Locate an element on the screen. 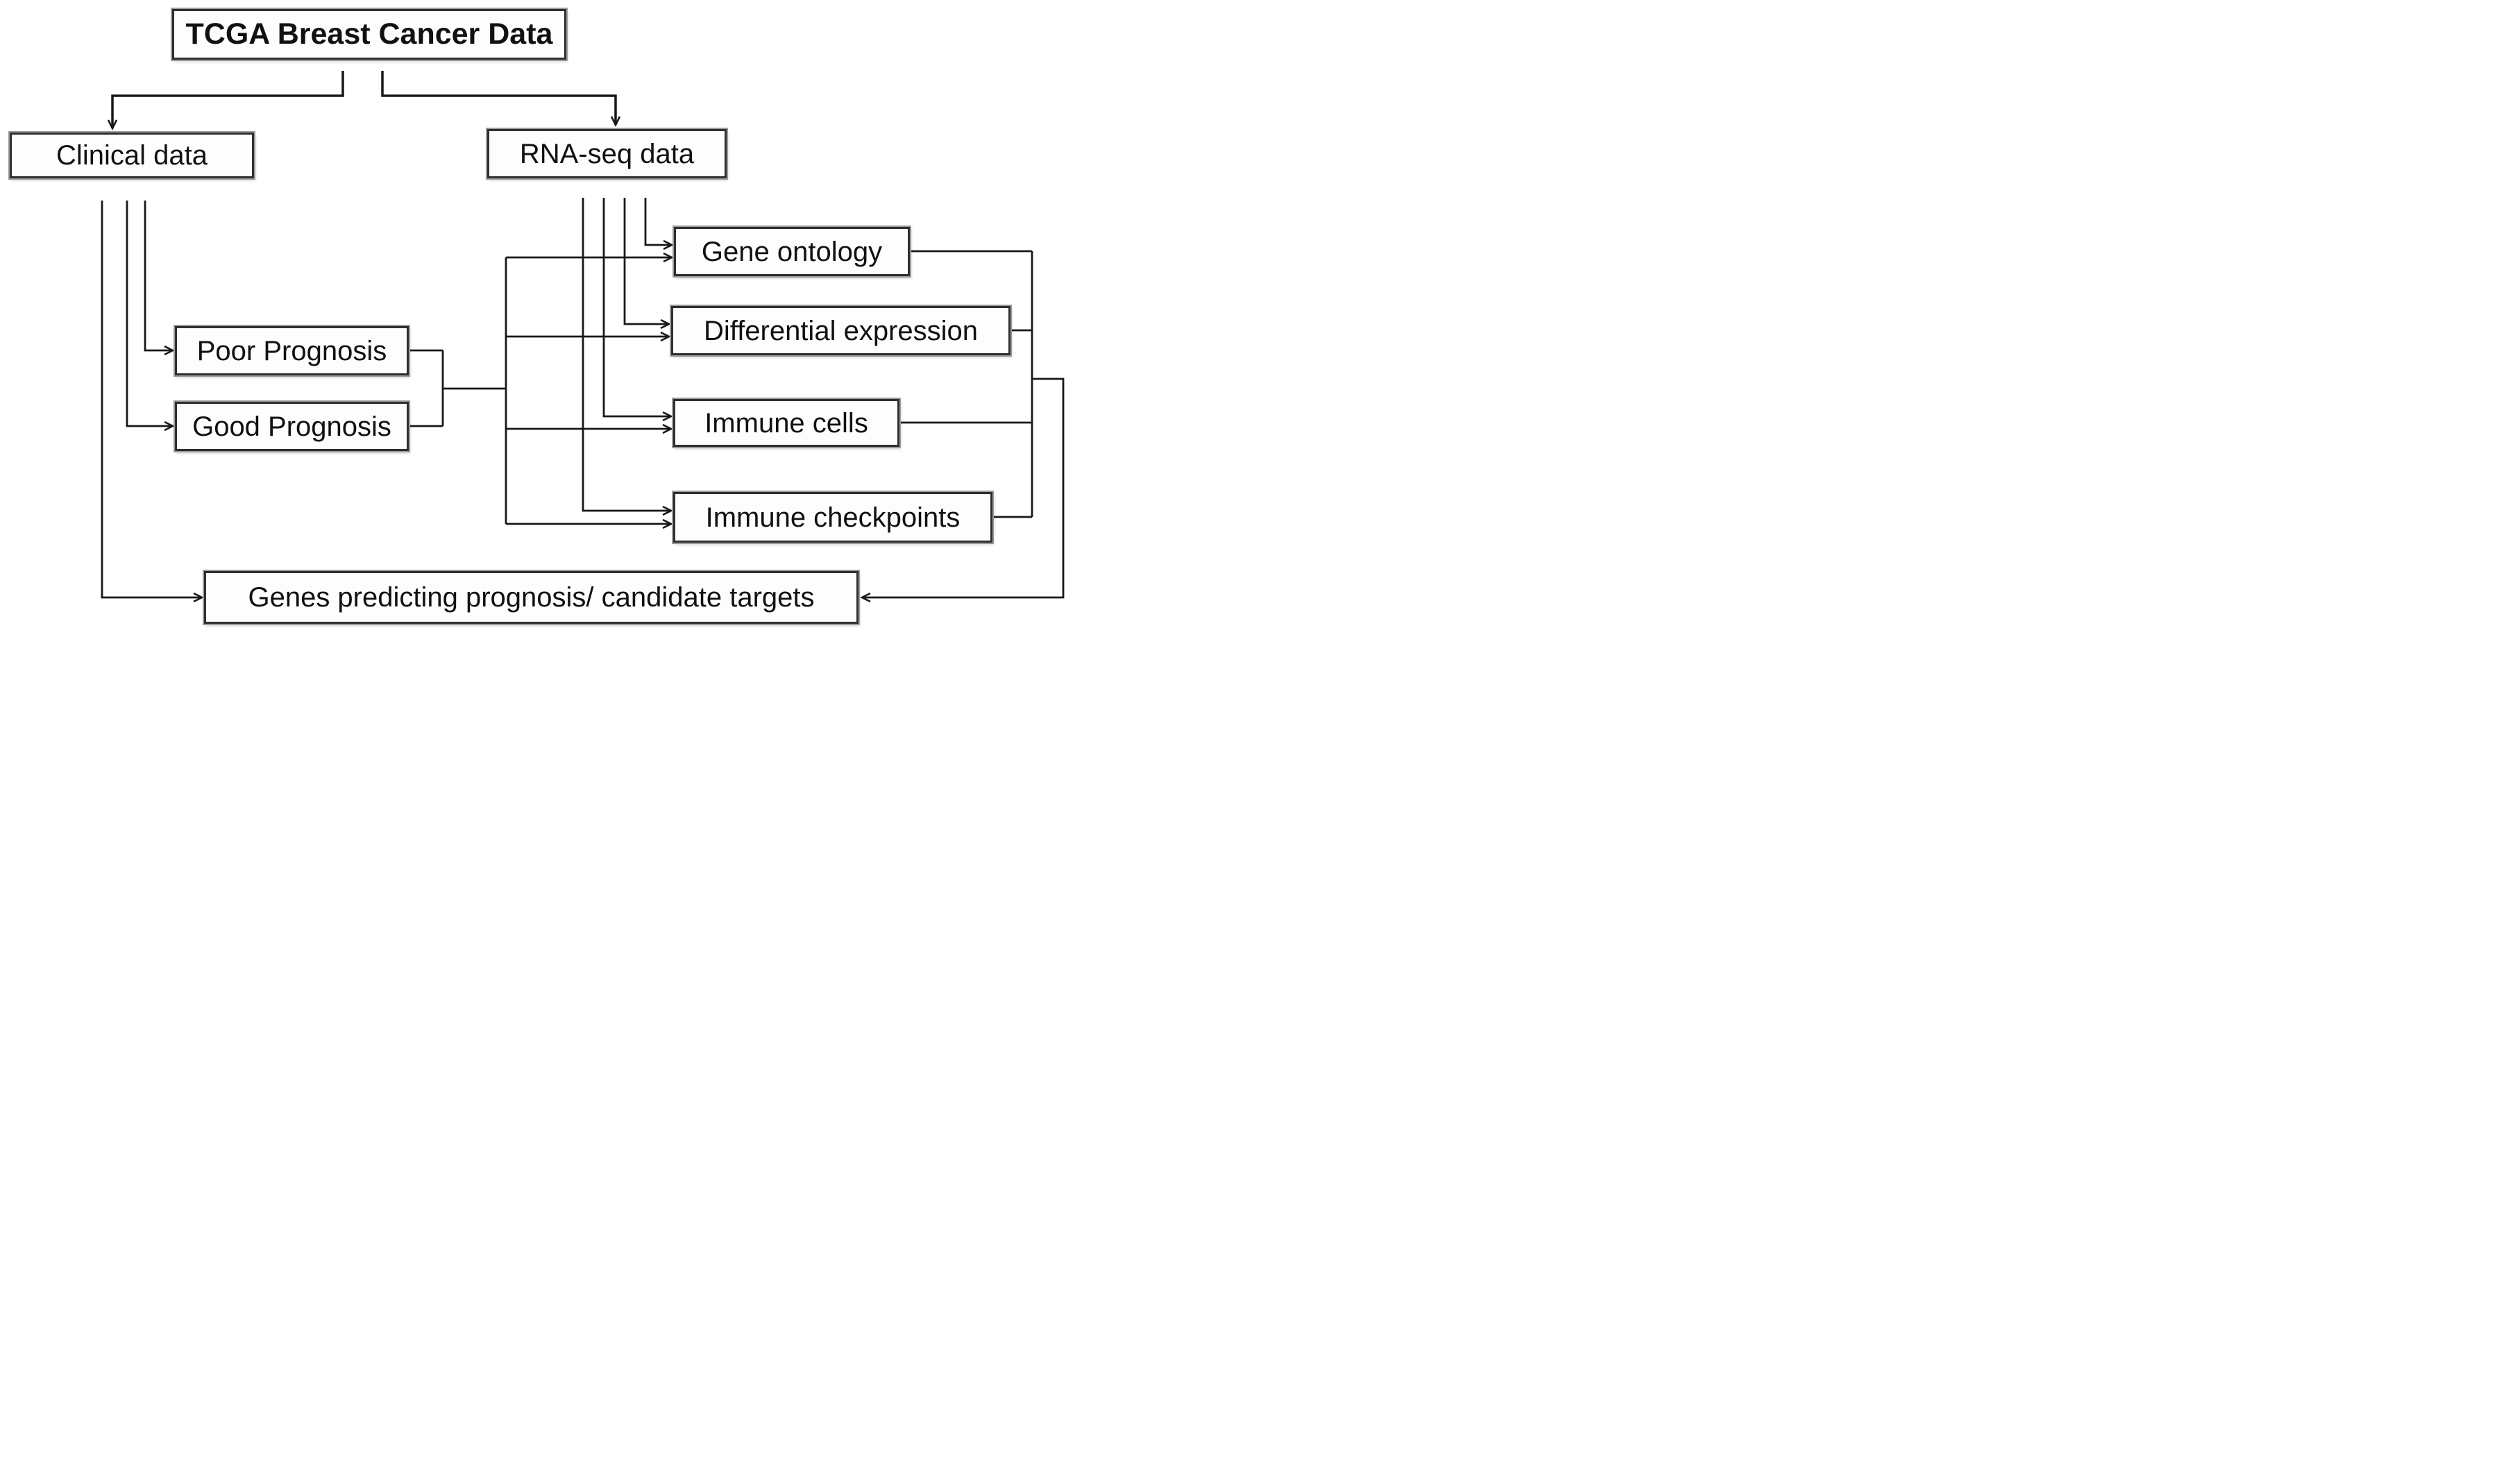  edge-rnaseq-immune-checkpoints is located at coordinates (627, 357).